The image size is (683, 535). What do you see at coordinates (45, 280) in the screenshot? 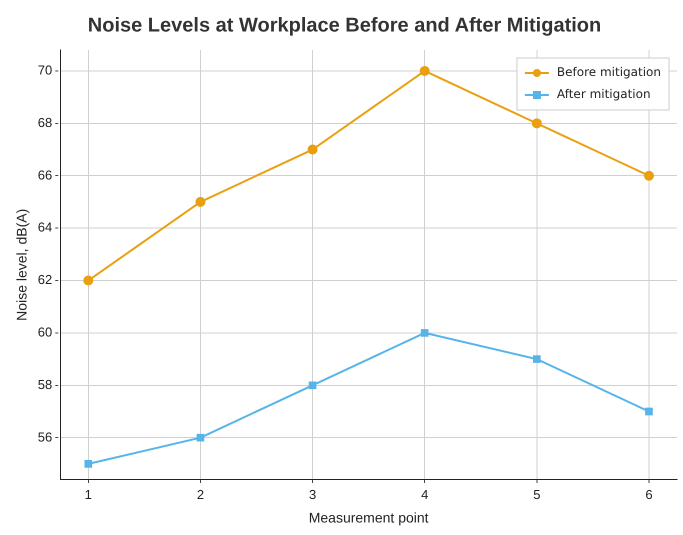
I see `y-tick-label: 62` at bounding box center [45, 280].